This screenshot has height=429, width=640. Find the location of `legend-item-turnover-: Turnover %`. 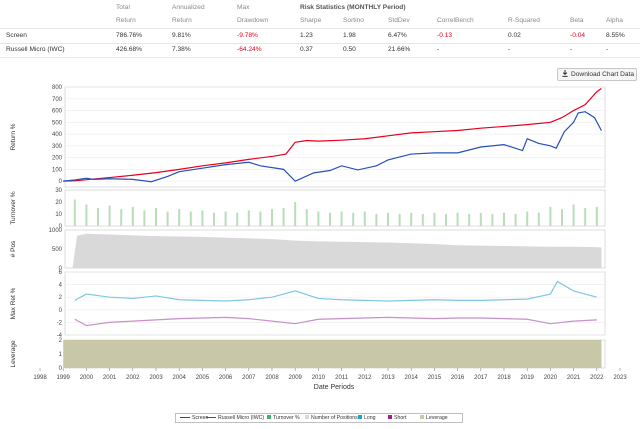

legend-item-turnover-: Turnover % is located at coordinates (283, 418).